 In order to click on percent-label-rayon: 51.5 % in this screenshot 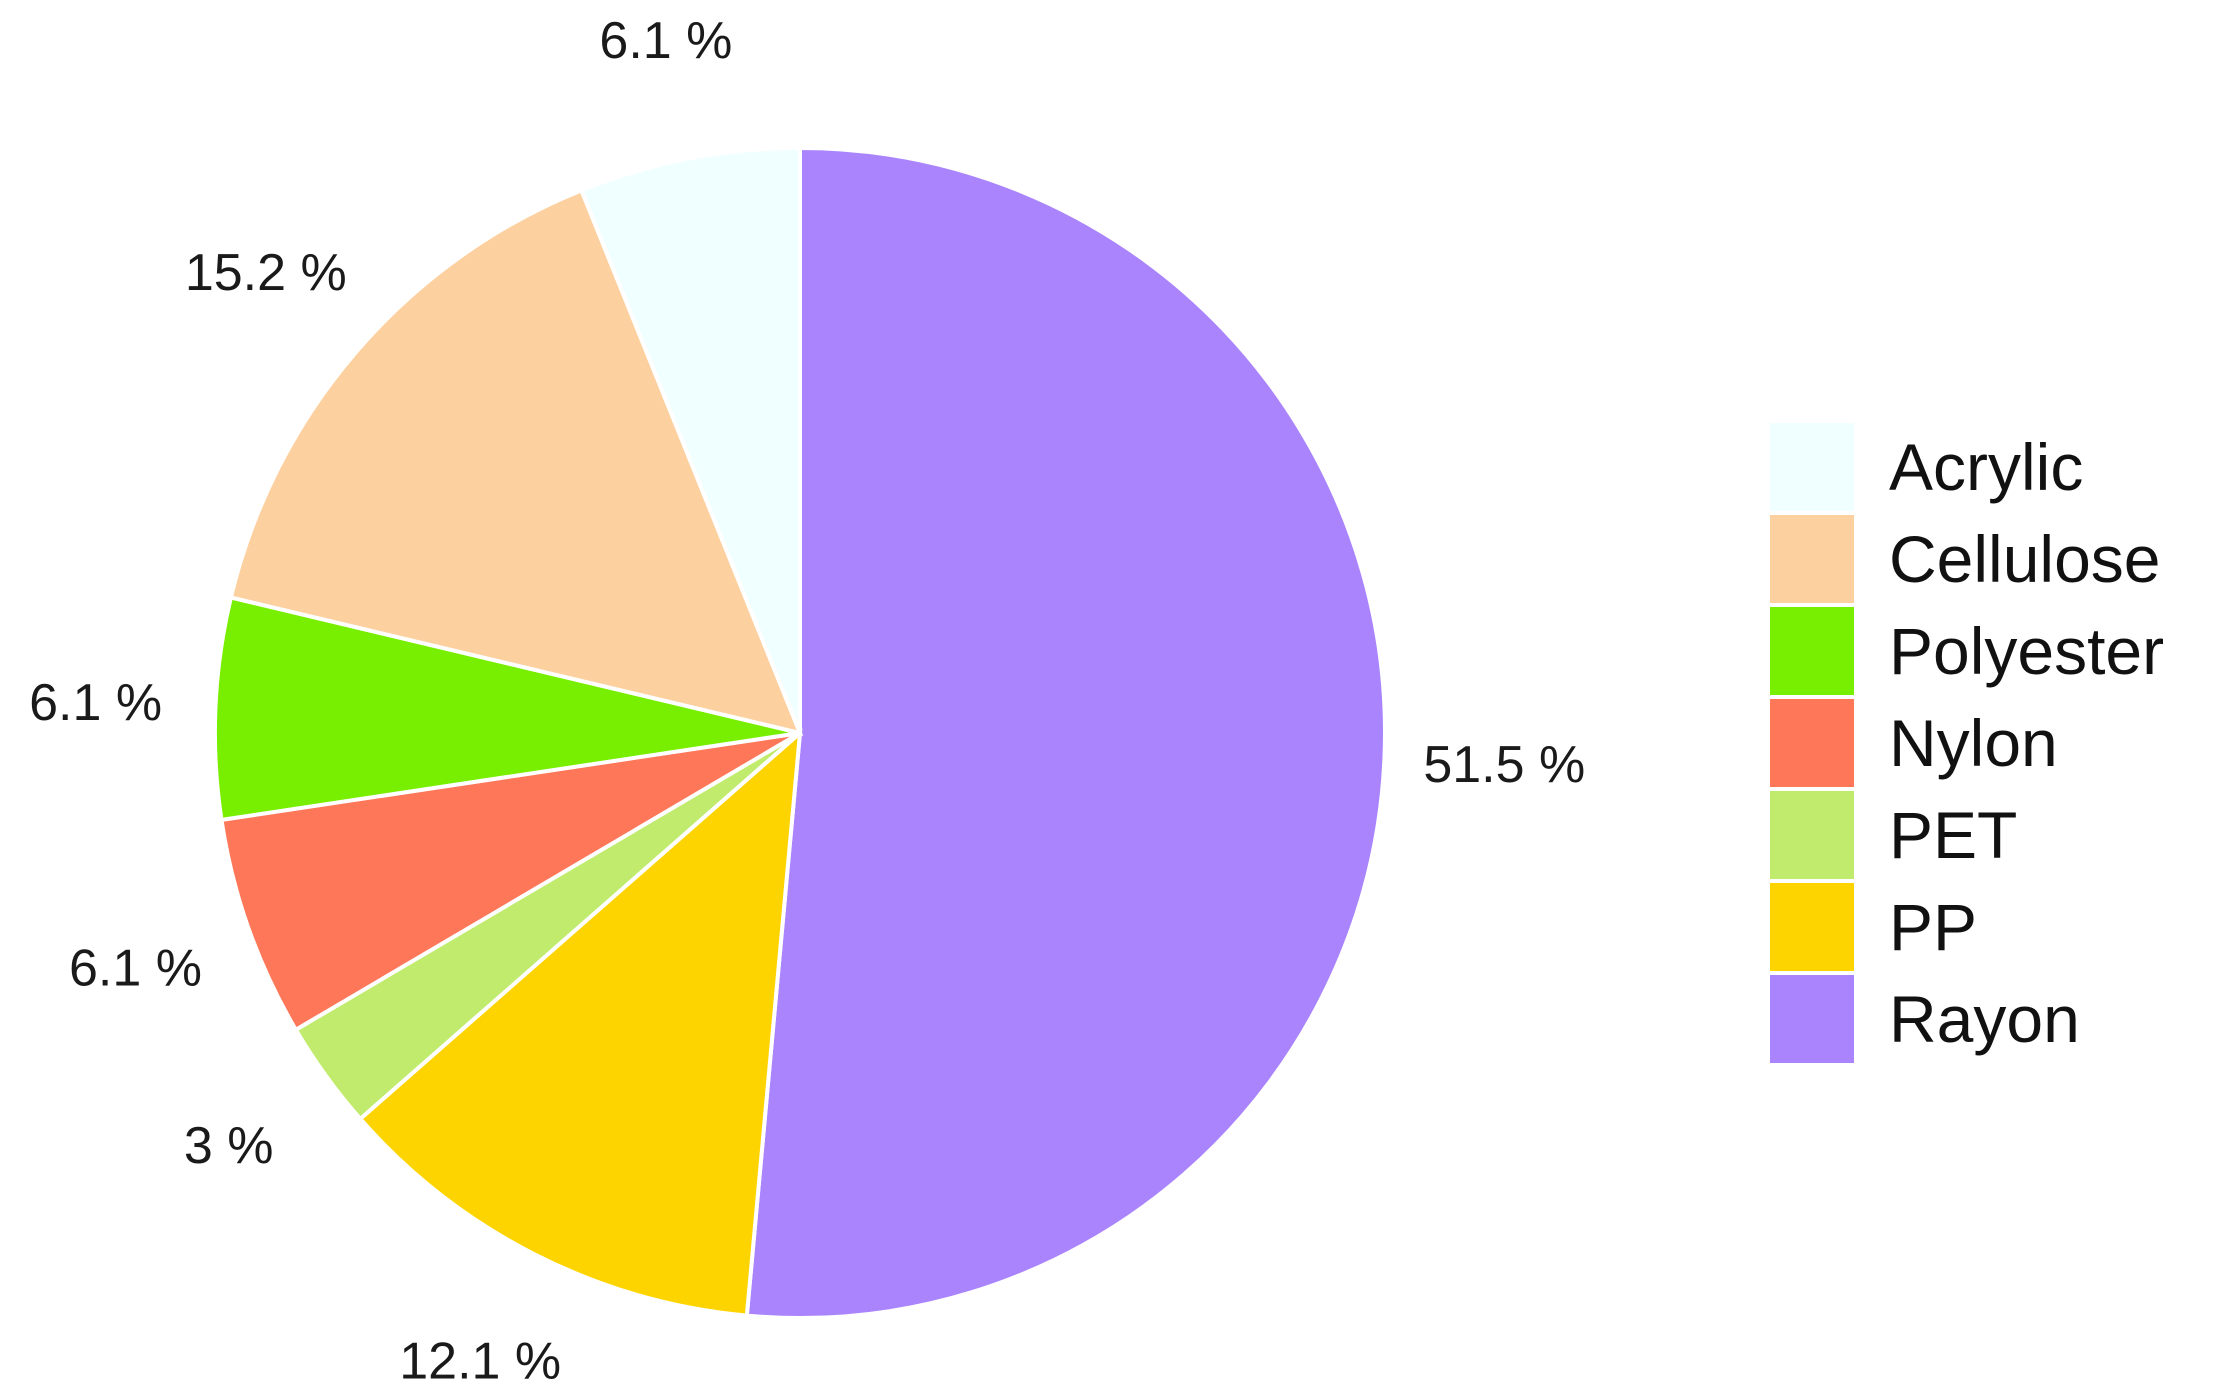, I will do `click(1504, 765)`.